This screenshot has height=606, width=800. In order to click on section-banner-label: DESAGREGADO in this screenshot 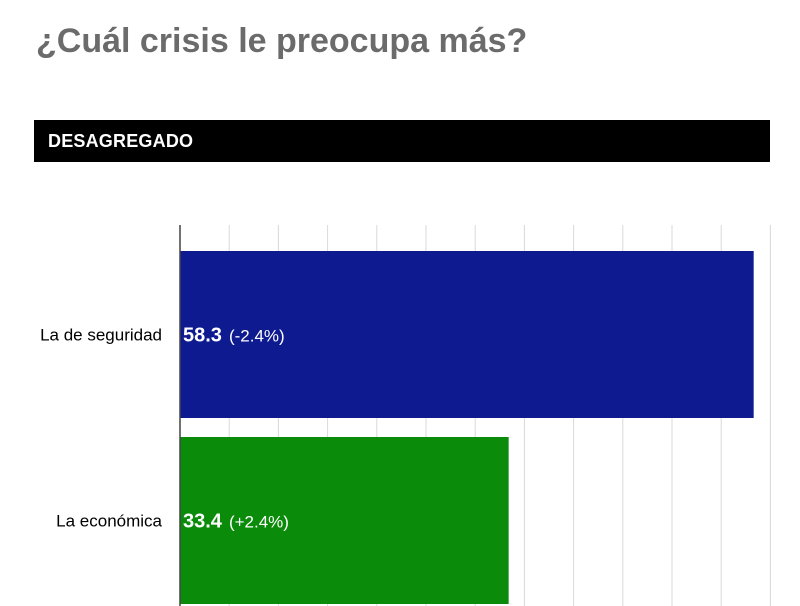, I will do `click(121, 141)`.